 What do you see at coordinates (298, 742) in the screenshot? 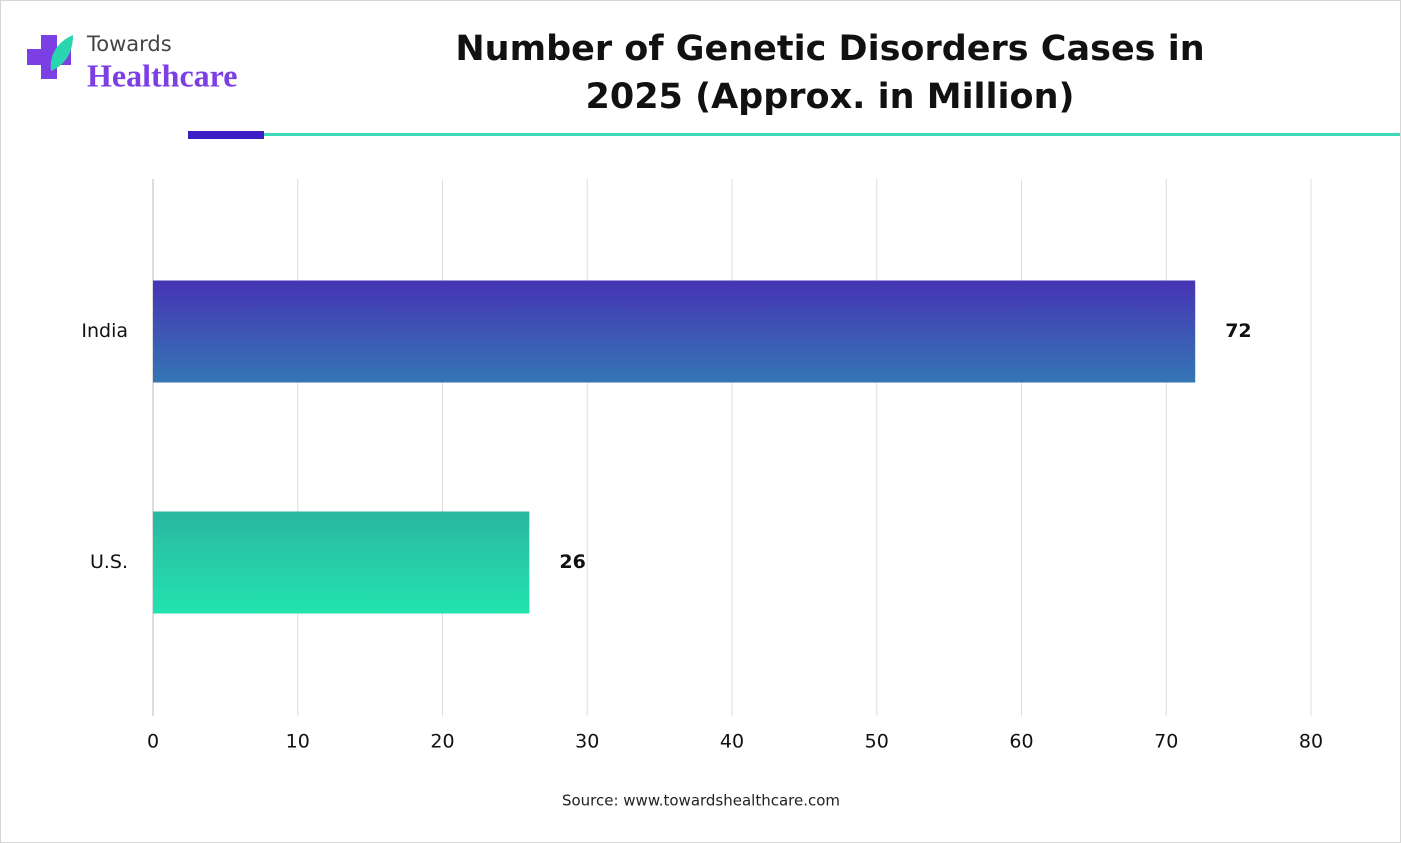
I see `x-tick-label: 10` at bounding box center [298, 742].